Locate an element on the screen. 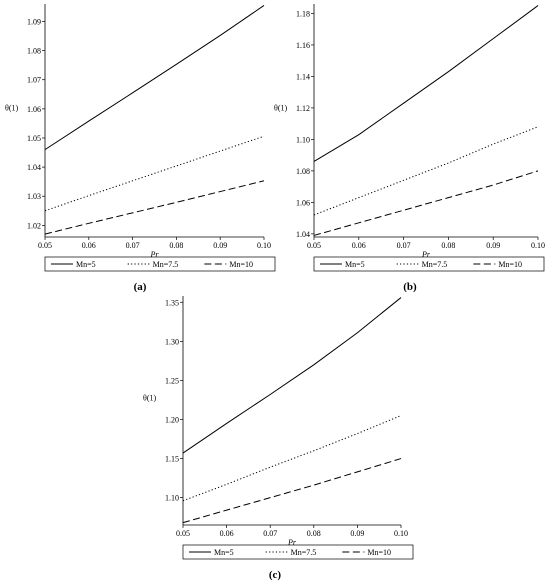 This screenshot has width=550, height=583. y-tick-label: 1.12 is located at coordinates (303, 108).